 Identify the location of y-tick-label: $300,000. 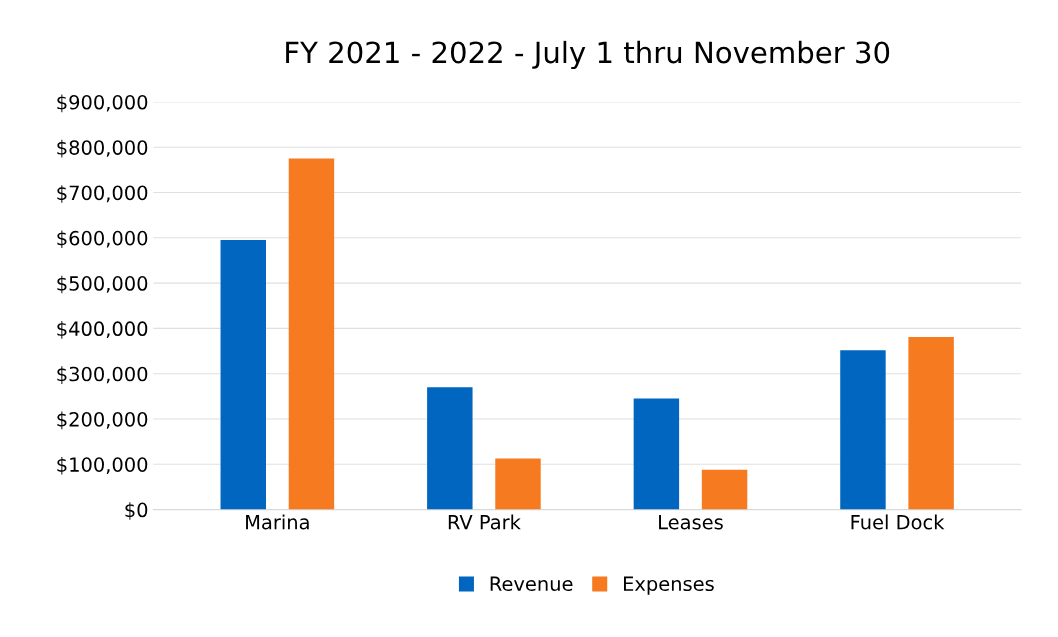
(102, 375).